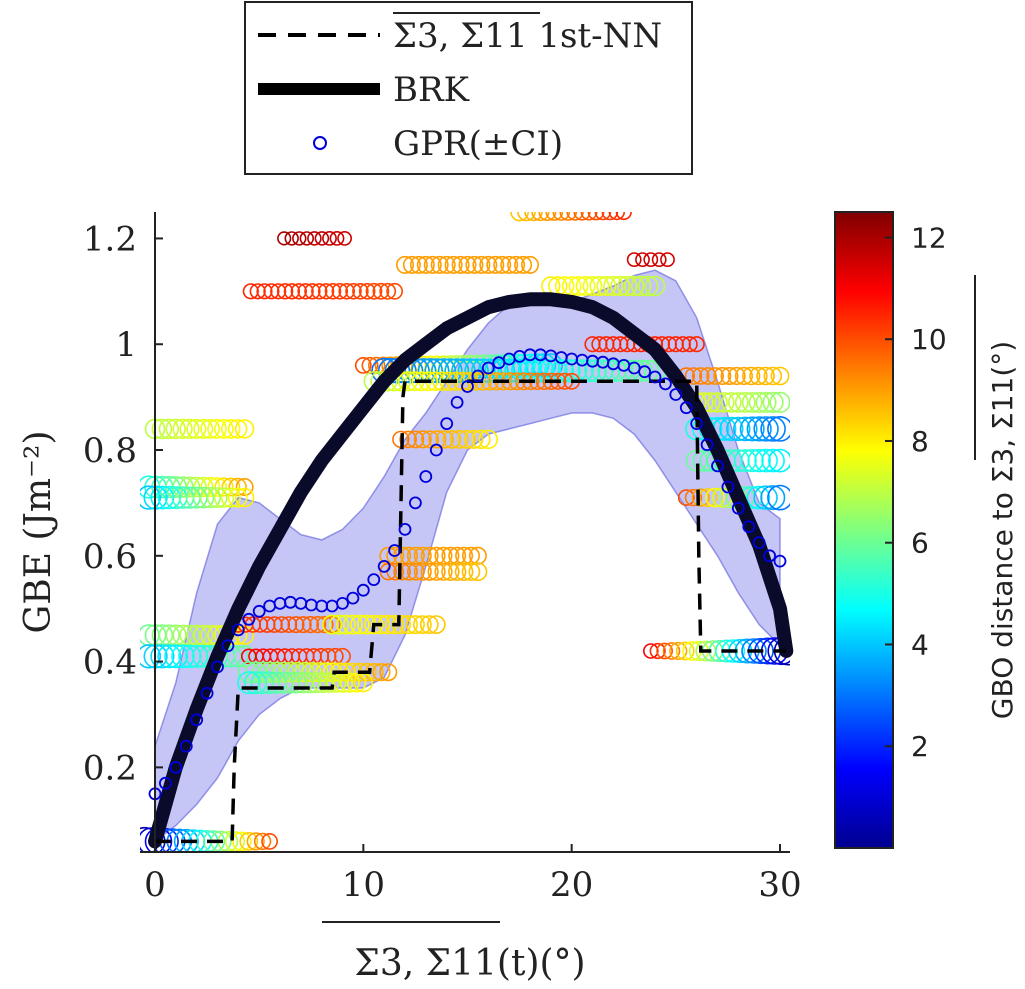 Image resolution: width=1025 pixels, height=989 pixels. I want to click on legend-label-brk: BRK, so click(431, 90).